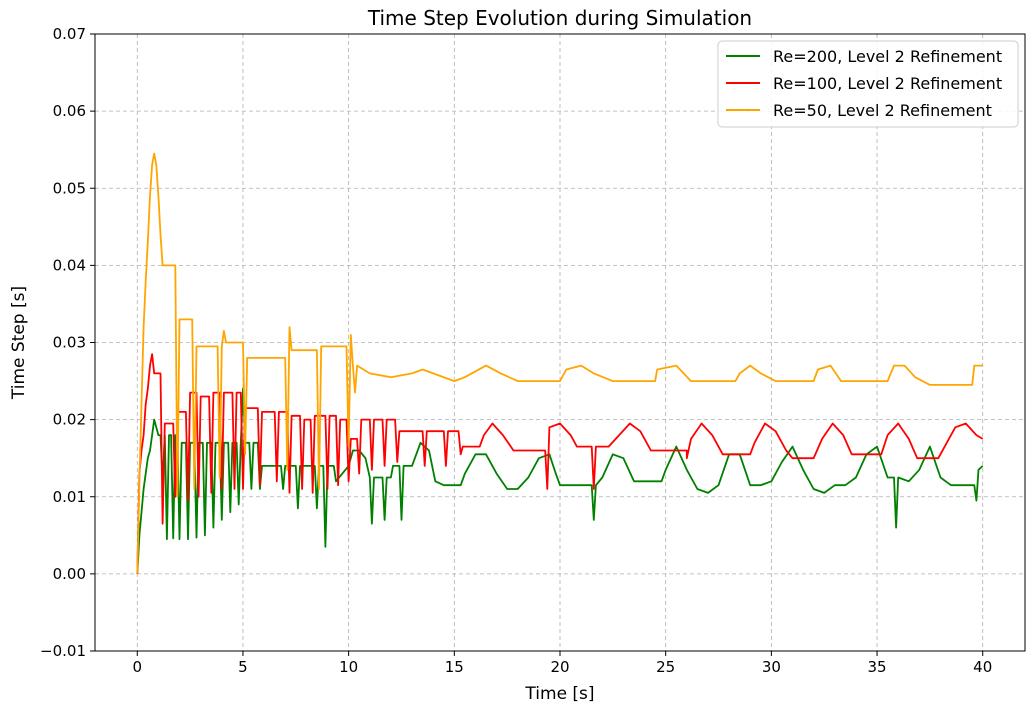 The height and width of the screenshot is (712, 1035). Describe the element at coordinates (69, 574) in the screenshot. I see `y-tick-label-1: 0.00` at that location.